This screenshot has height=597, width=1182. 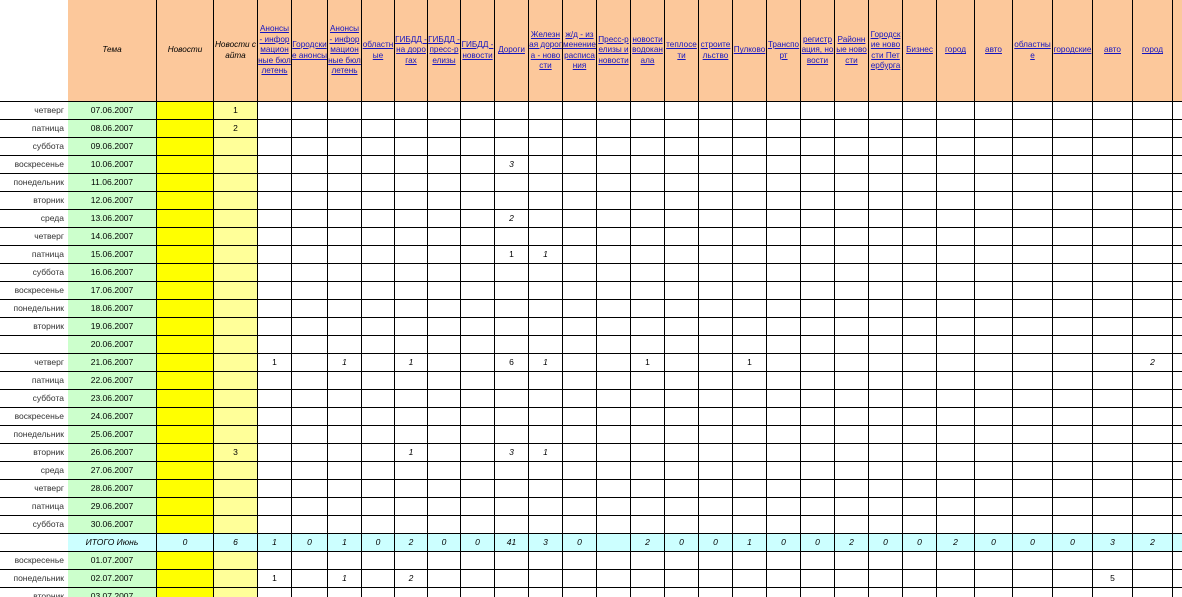 I want to click on column-header: город, so click(x=956, y=51).